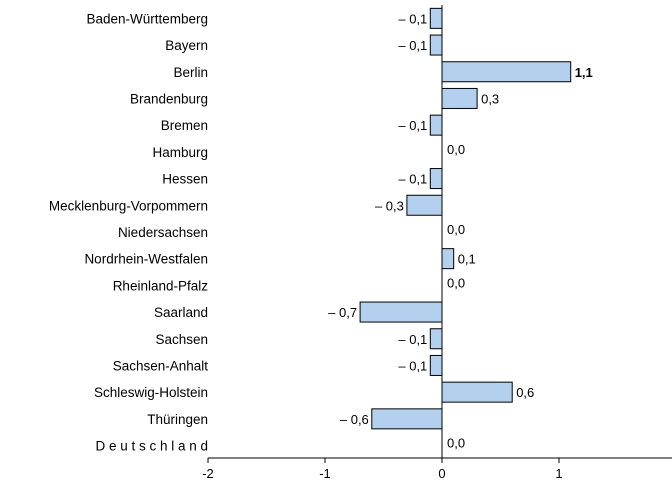 Image resolution: width=672 pixels, height=485 pixels. I want to click on category-label: Niedersachsen, so click(163, 232).